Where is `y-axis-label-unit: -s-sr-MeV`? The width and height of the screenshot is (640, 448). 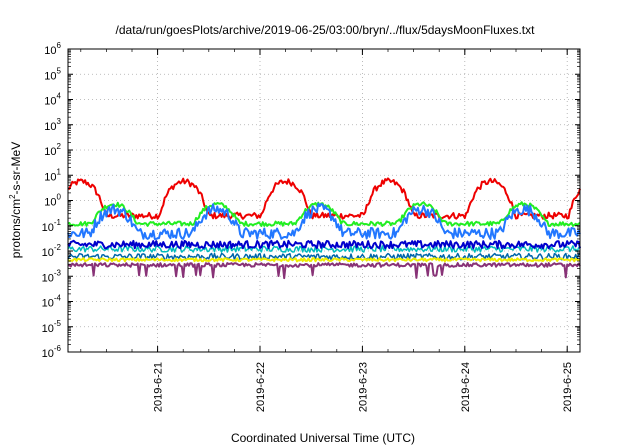 y-axis-label-unit: -s-sr-MeV is located at coordinates (16, 168).